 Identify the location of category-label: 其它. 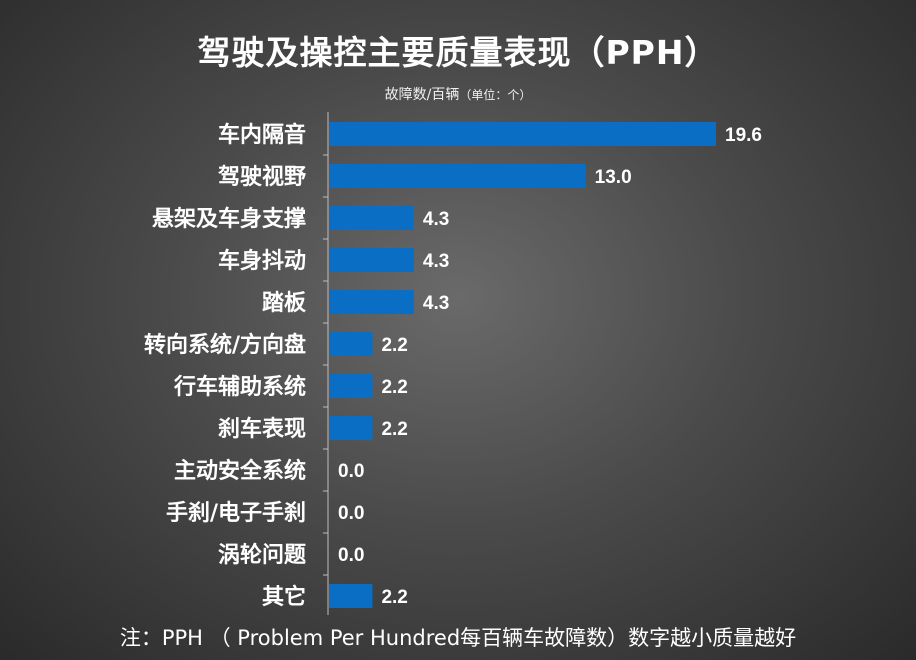
(284, 597).